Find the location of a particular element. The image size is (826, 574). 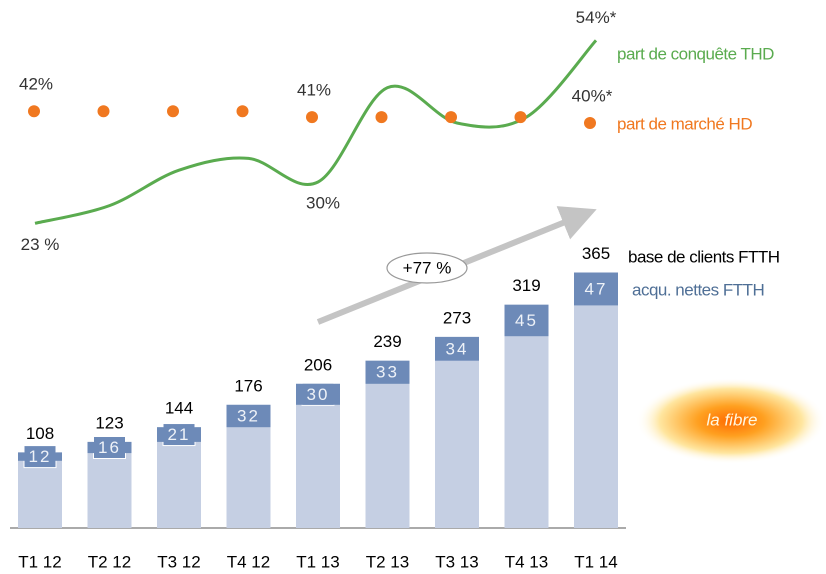

segment-label: 12 is located at coordinates (40, 456).